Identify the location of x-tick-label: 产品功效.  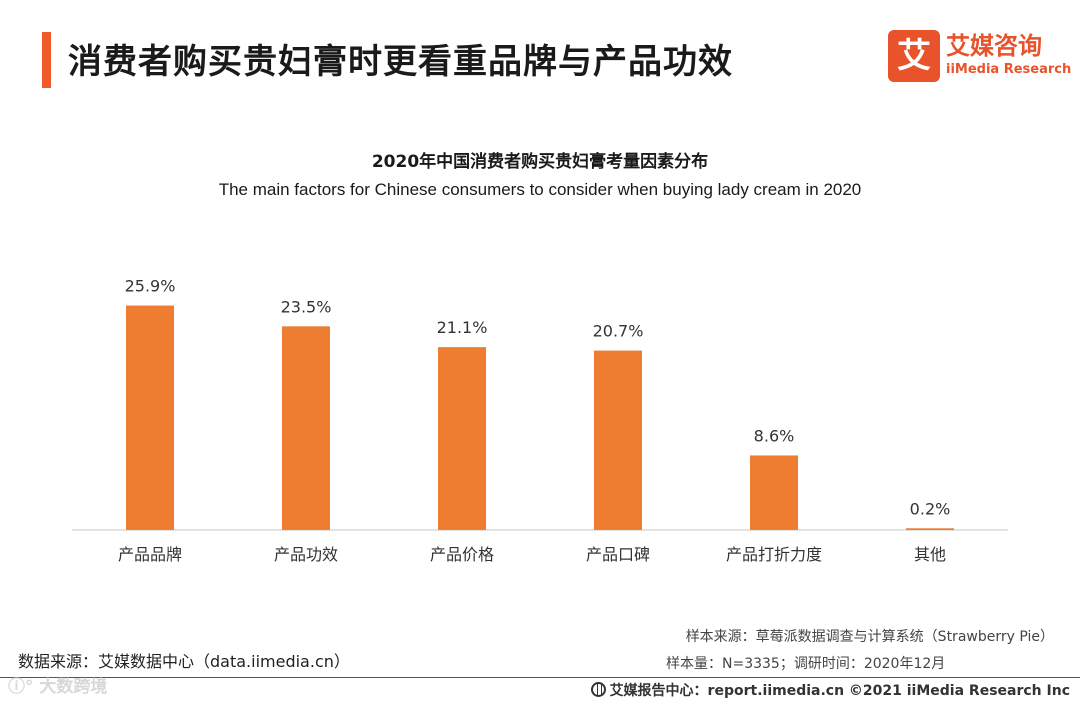
(306, 554).